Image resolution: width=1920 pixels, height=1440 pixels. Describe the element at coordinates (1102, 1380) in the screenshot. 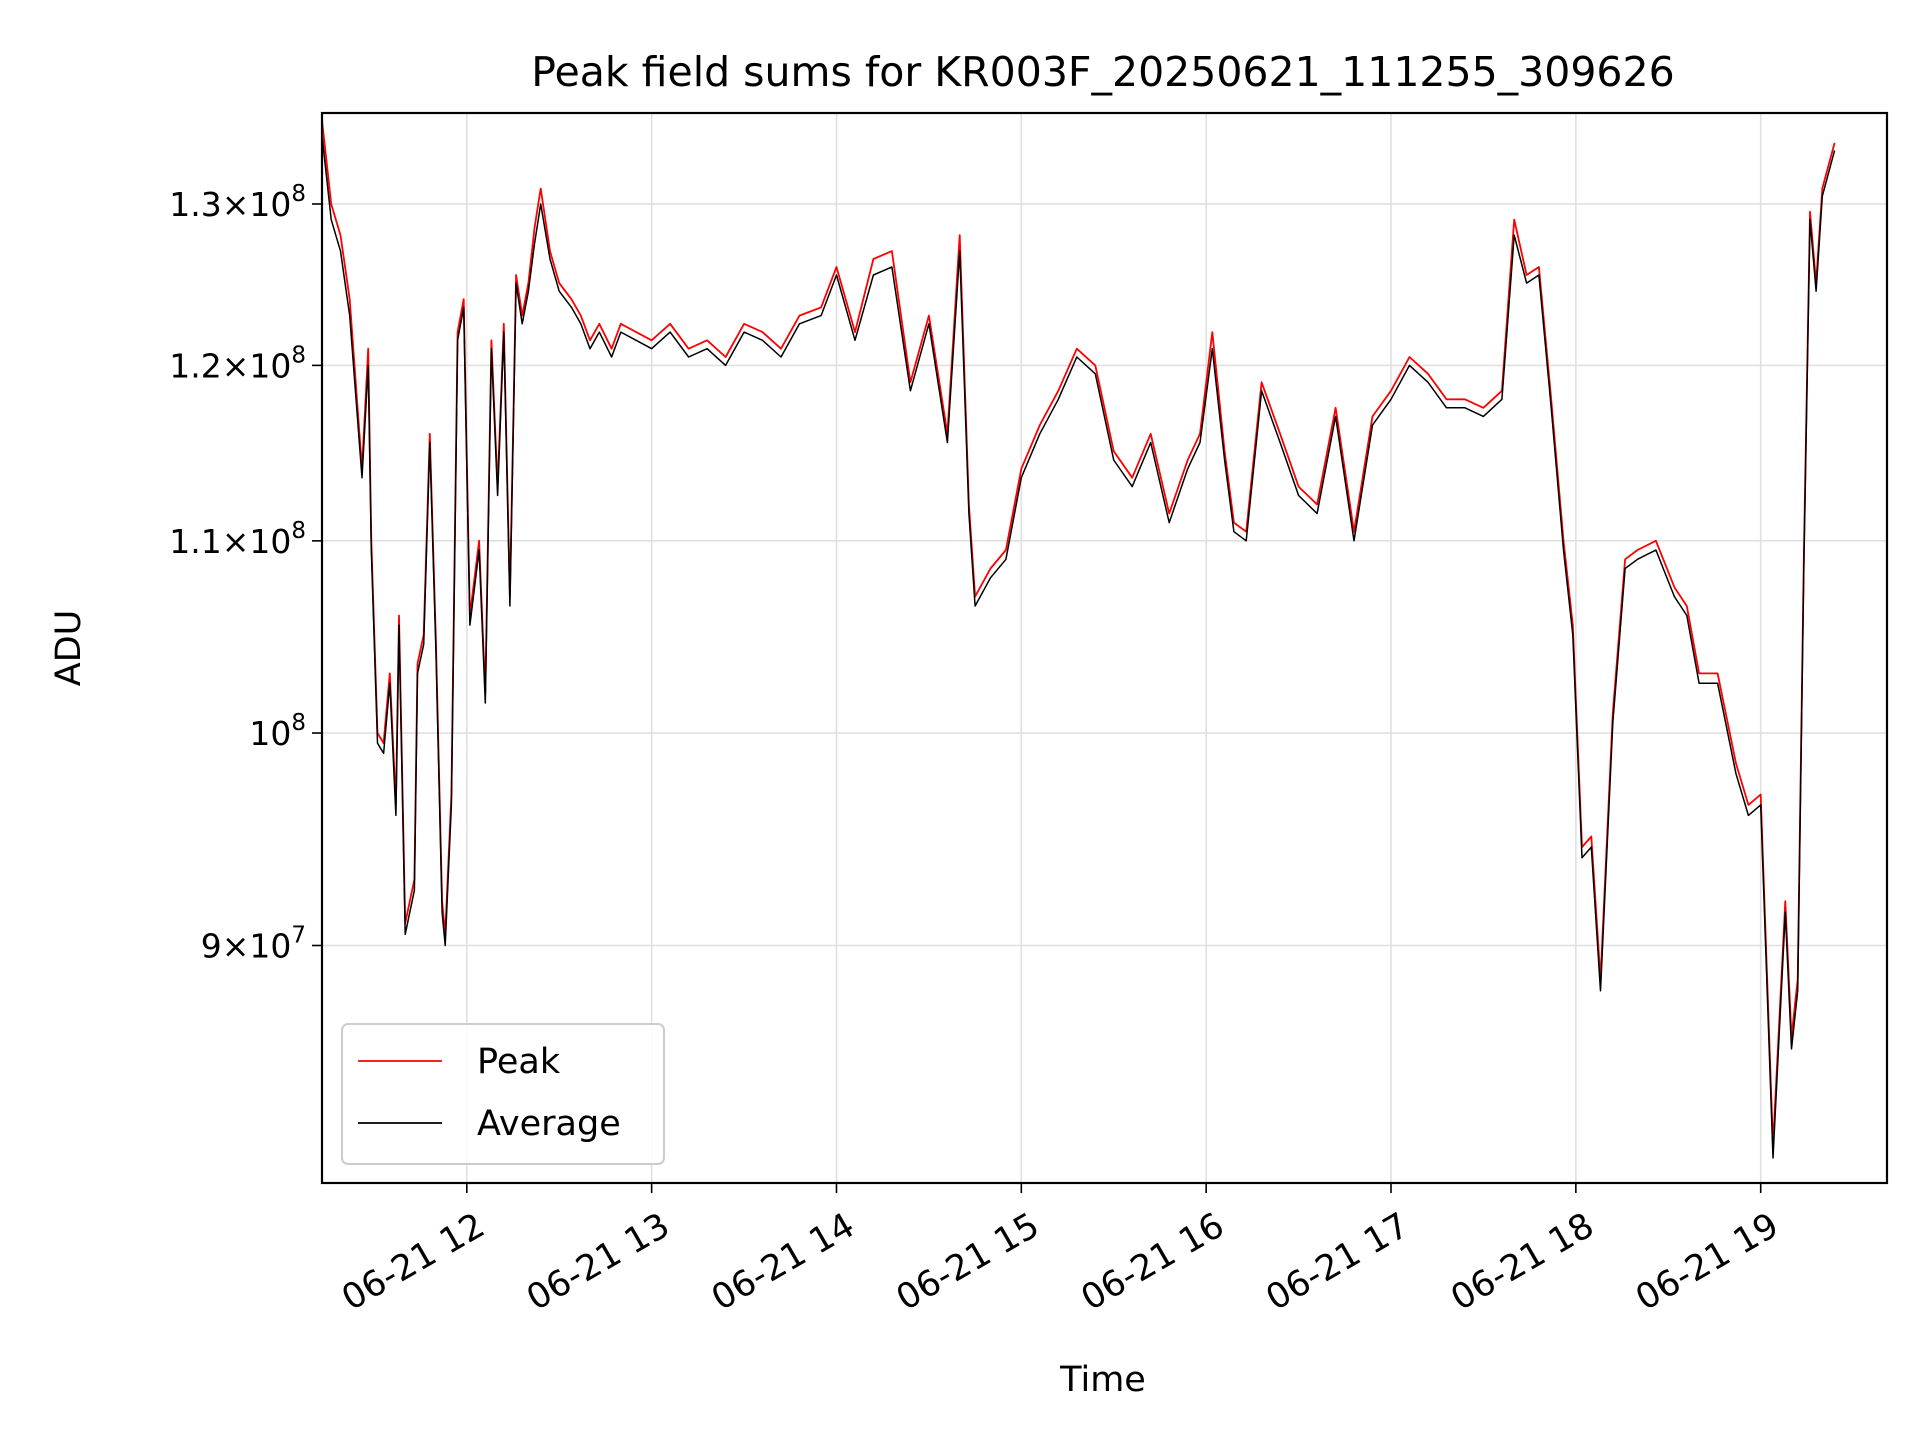

I see `x-axis-label: Time` at that location.